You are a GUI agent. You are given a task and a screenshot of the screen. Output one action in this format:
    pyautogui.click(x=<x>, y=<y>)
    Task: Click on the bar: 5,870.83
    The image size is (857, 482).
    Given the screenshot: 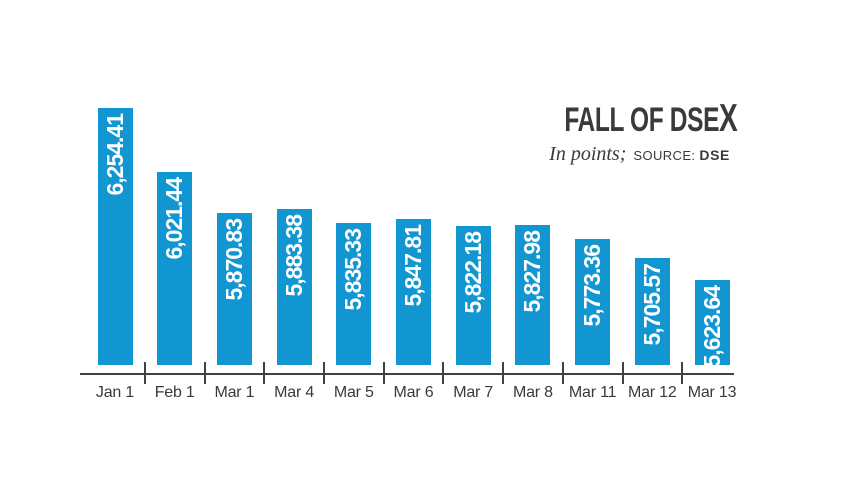 What is the action you would take?
    pyautogui.click(x=234, y=289)
    